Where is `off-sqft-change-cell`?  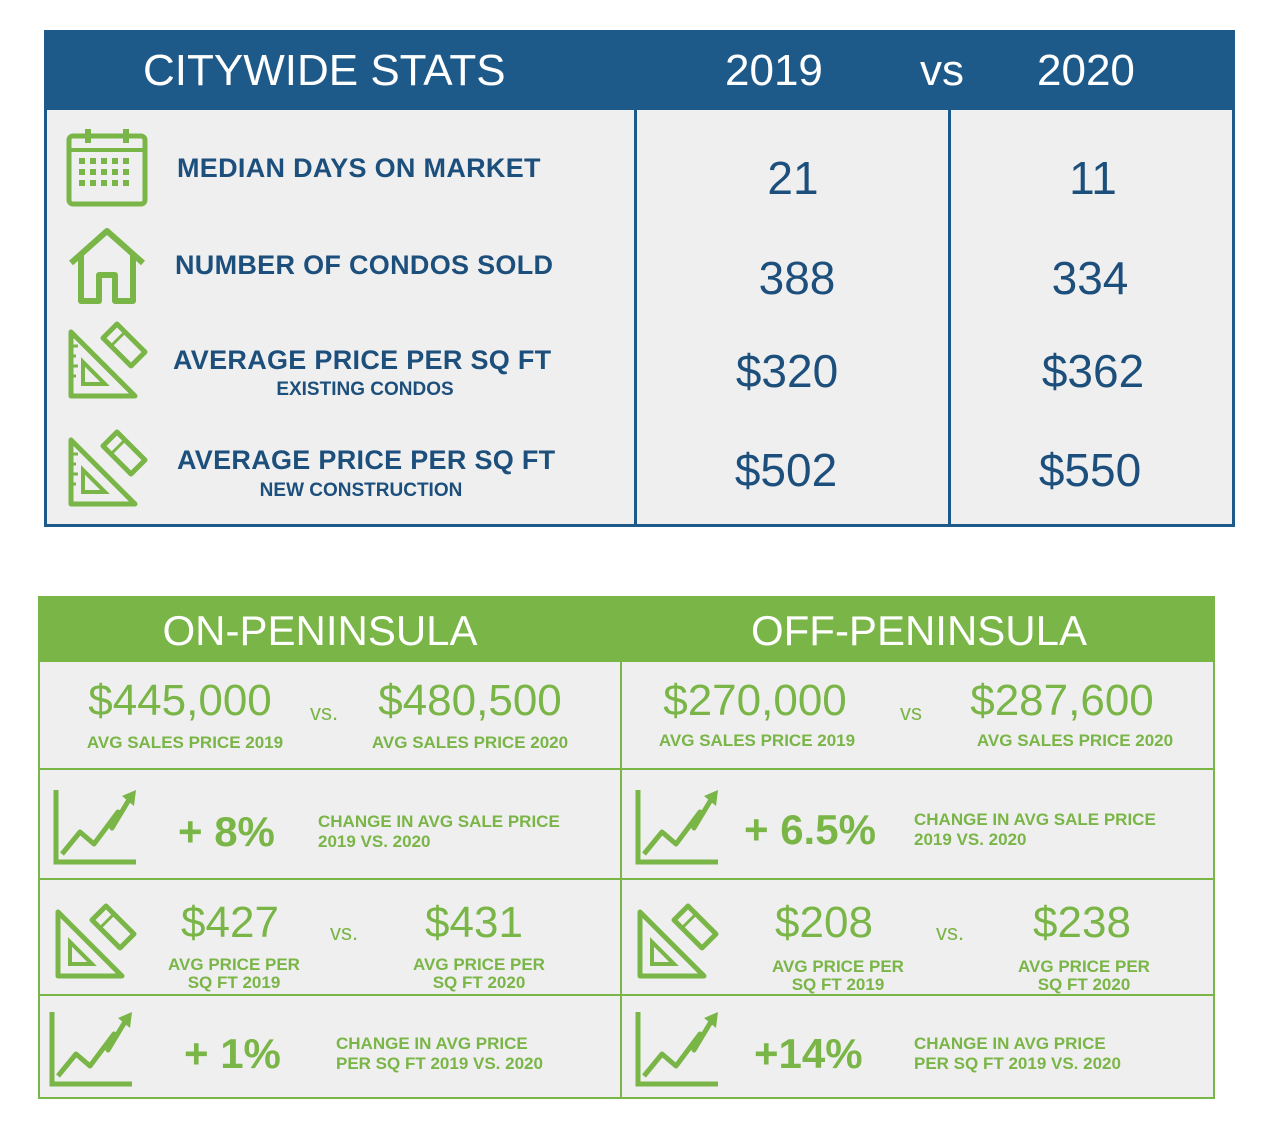 off-sqft-change-cell is located at coordinates (917, 1046).